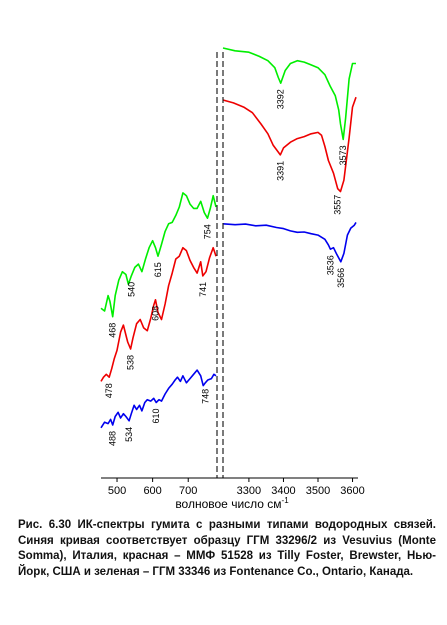 This screenshot has width=447, height=625. I want to click on x-axis-label: волновое число см-1, so click(232, 503).